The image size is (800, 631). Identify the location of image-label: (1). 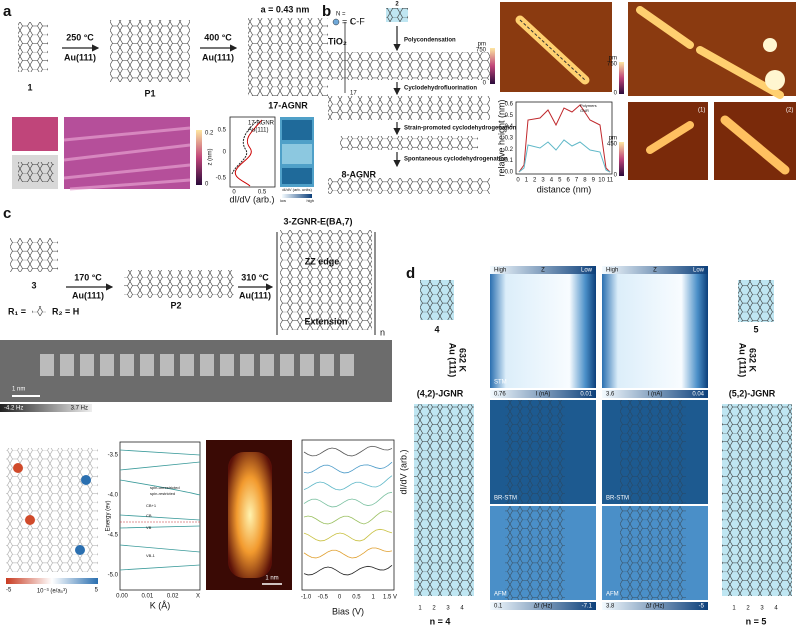
(701, 111).